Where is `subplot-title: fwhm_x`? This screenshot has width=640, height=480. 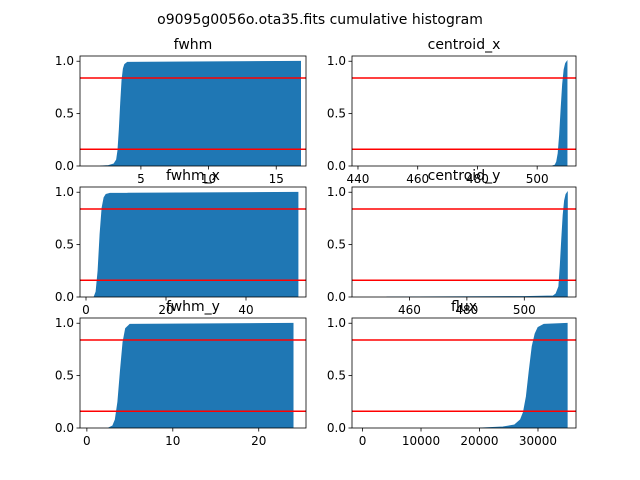
subplot-title: fwhm_x is located at coordinates (193, 176).